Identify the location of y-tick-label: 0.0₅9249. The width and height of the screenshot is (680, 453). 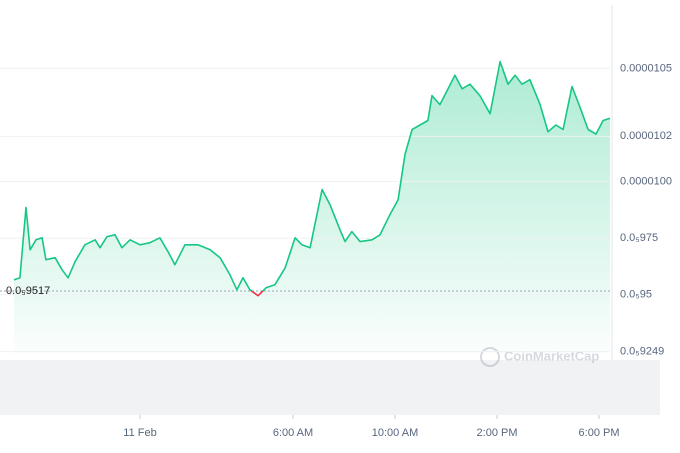
(642, 352).